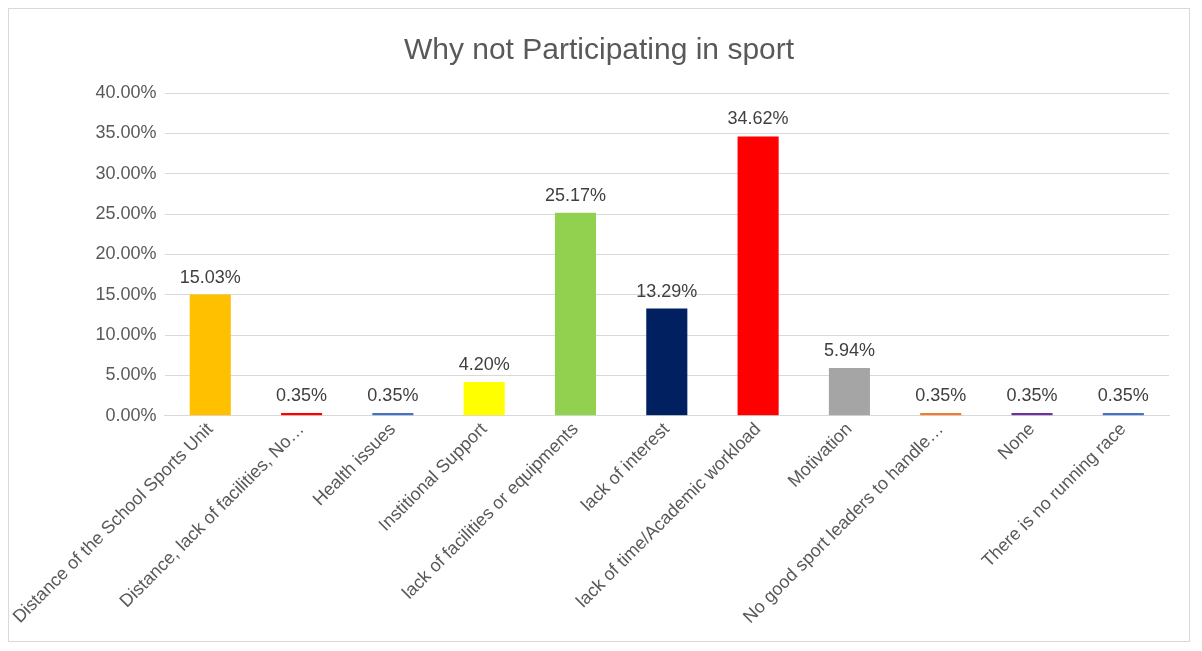  Describe the element at coordinates (126, 213) in the screenshot. I see `y-tick-label: 25.00%` at that location.